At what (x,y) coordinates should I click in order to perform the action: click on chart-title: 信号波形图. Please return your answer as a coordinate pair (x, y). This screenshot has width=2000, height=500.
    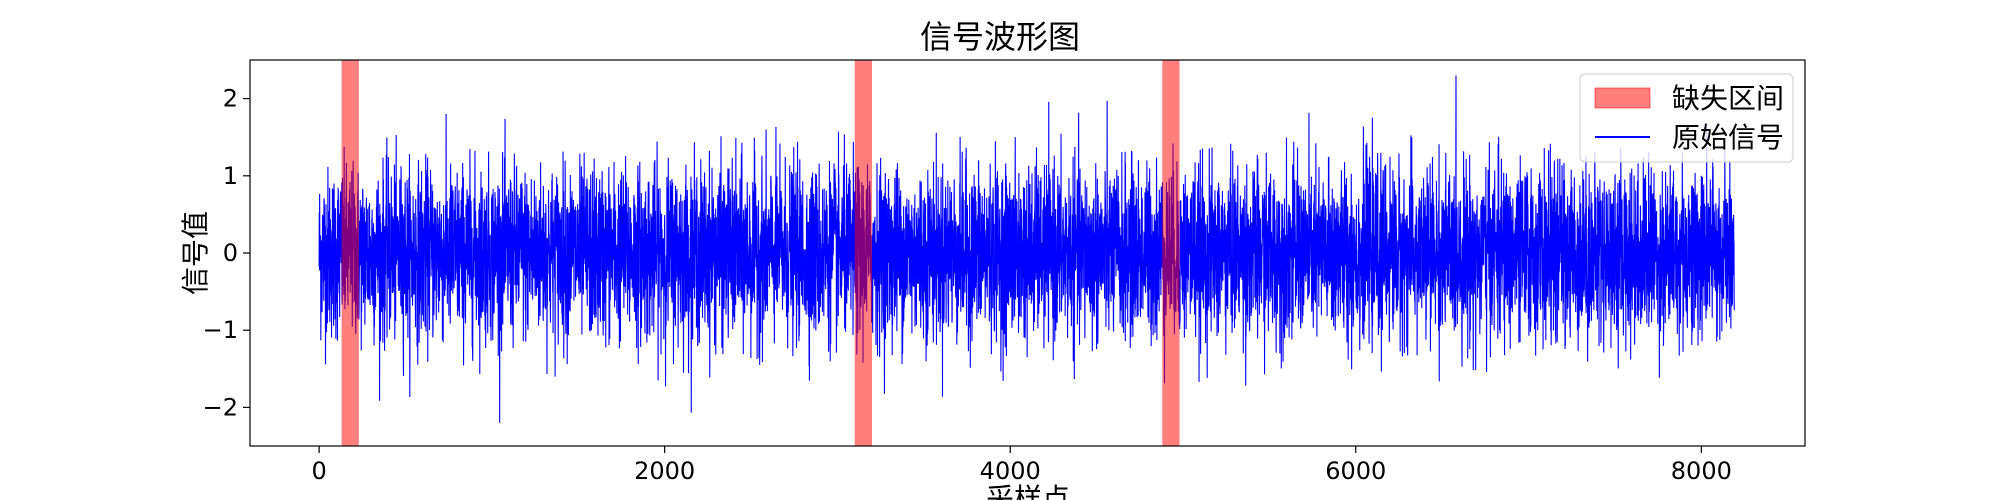
    Looking at the image, I should click on (1000, 37).